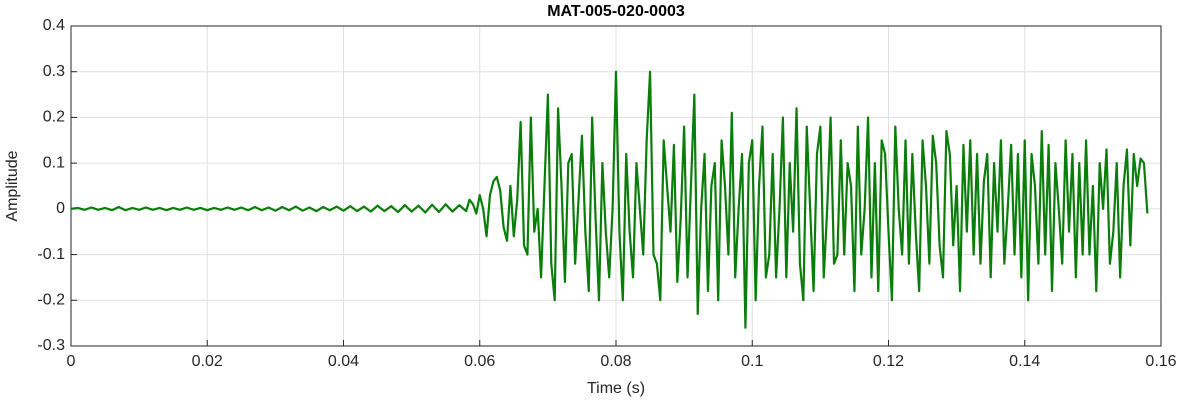 The height and width of the screenshot is (404, 1182). What do you see at coordinates (1160, 361) in the screenshot?
I see `x-tick-label: 0.16` at bounding box center [1160, 361].